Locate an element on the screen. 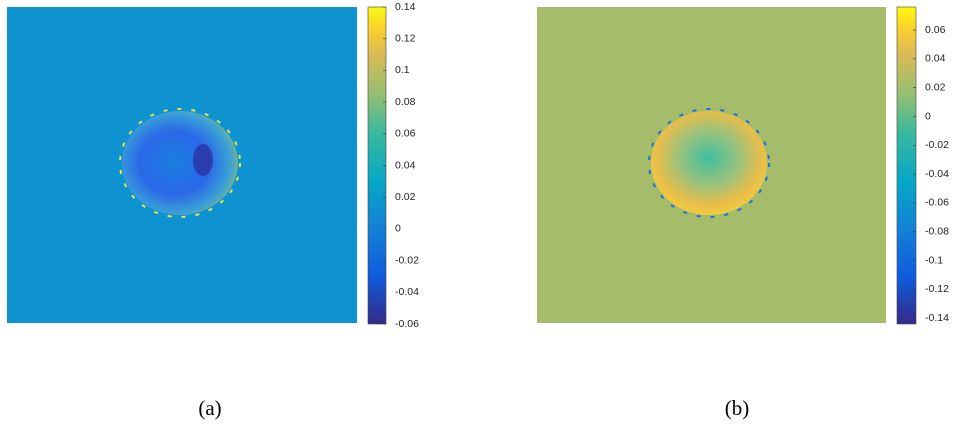 Image resolution: width=956 pixels, height=433 pixels. colorbar-tick-label: 0.12 is located at coordinates (405, 38).